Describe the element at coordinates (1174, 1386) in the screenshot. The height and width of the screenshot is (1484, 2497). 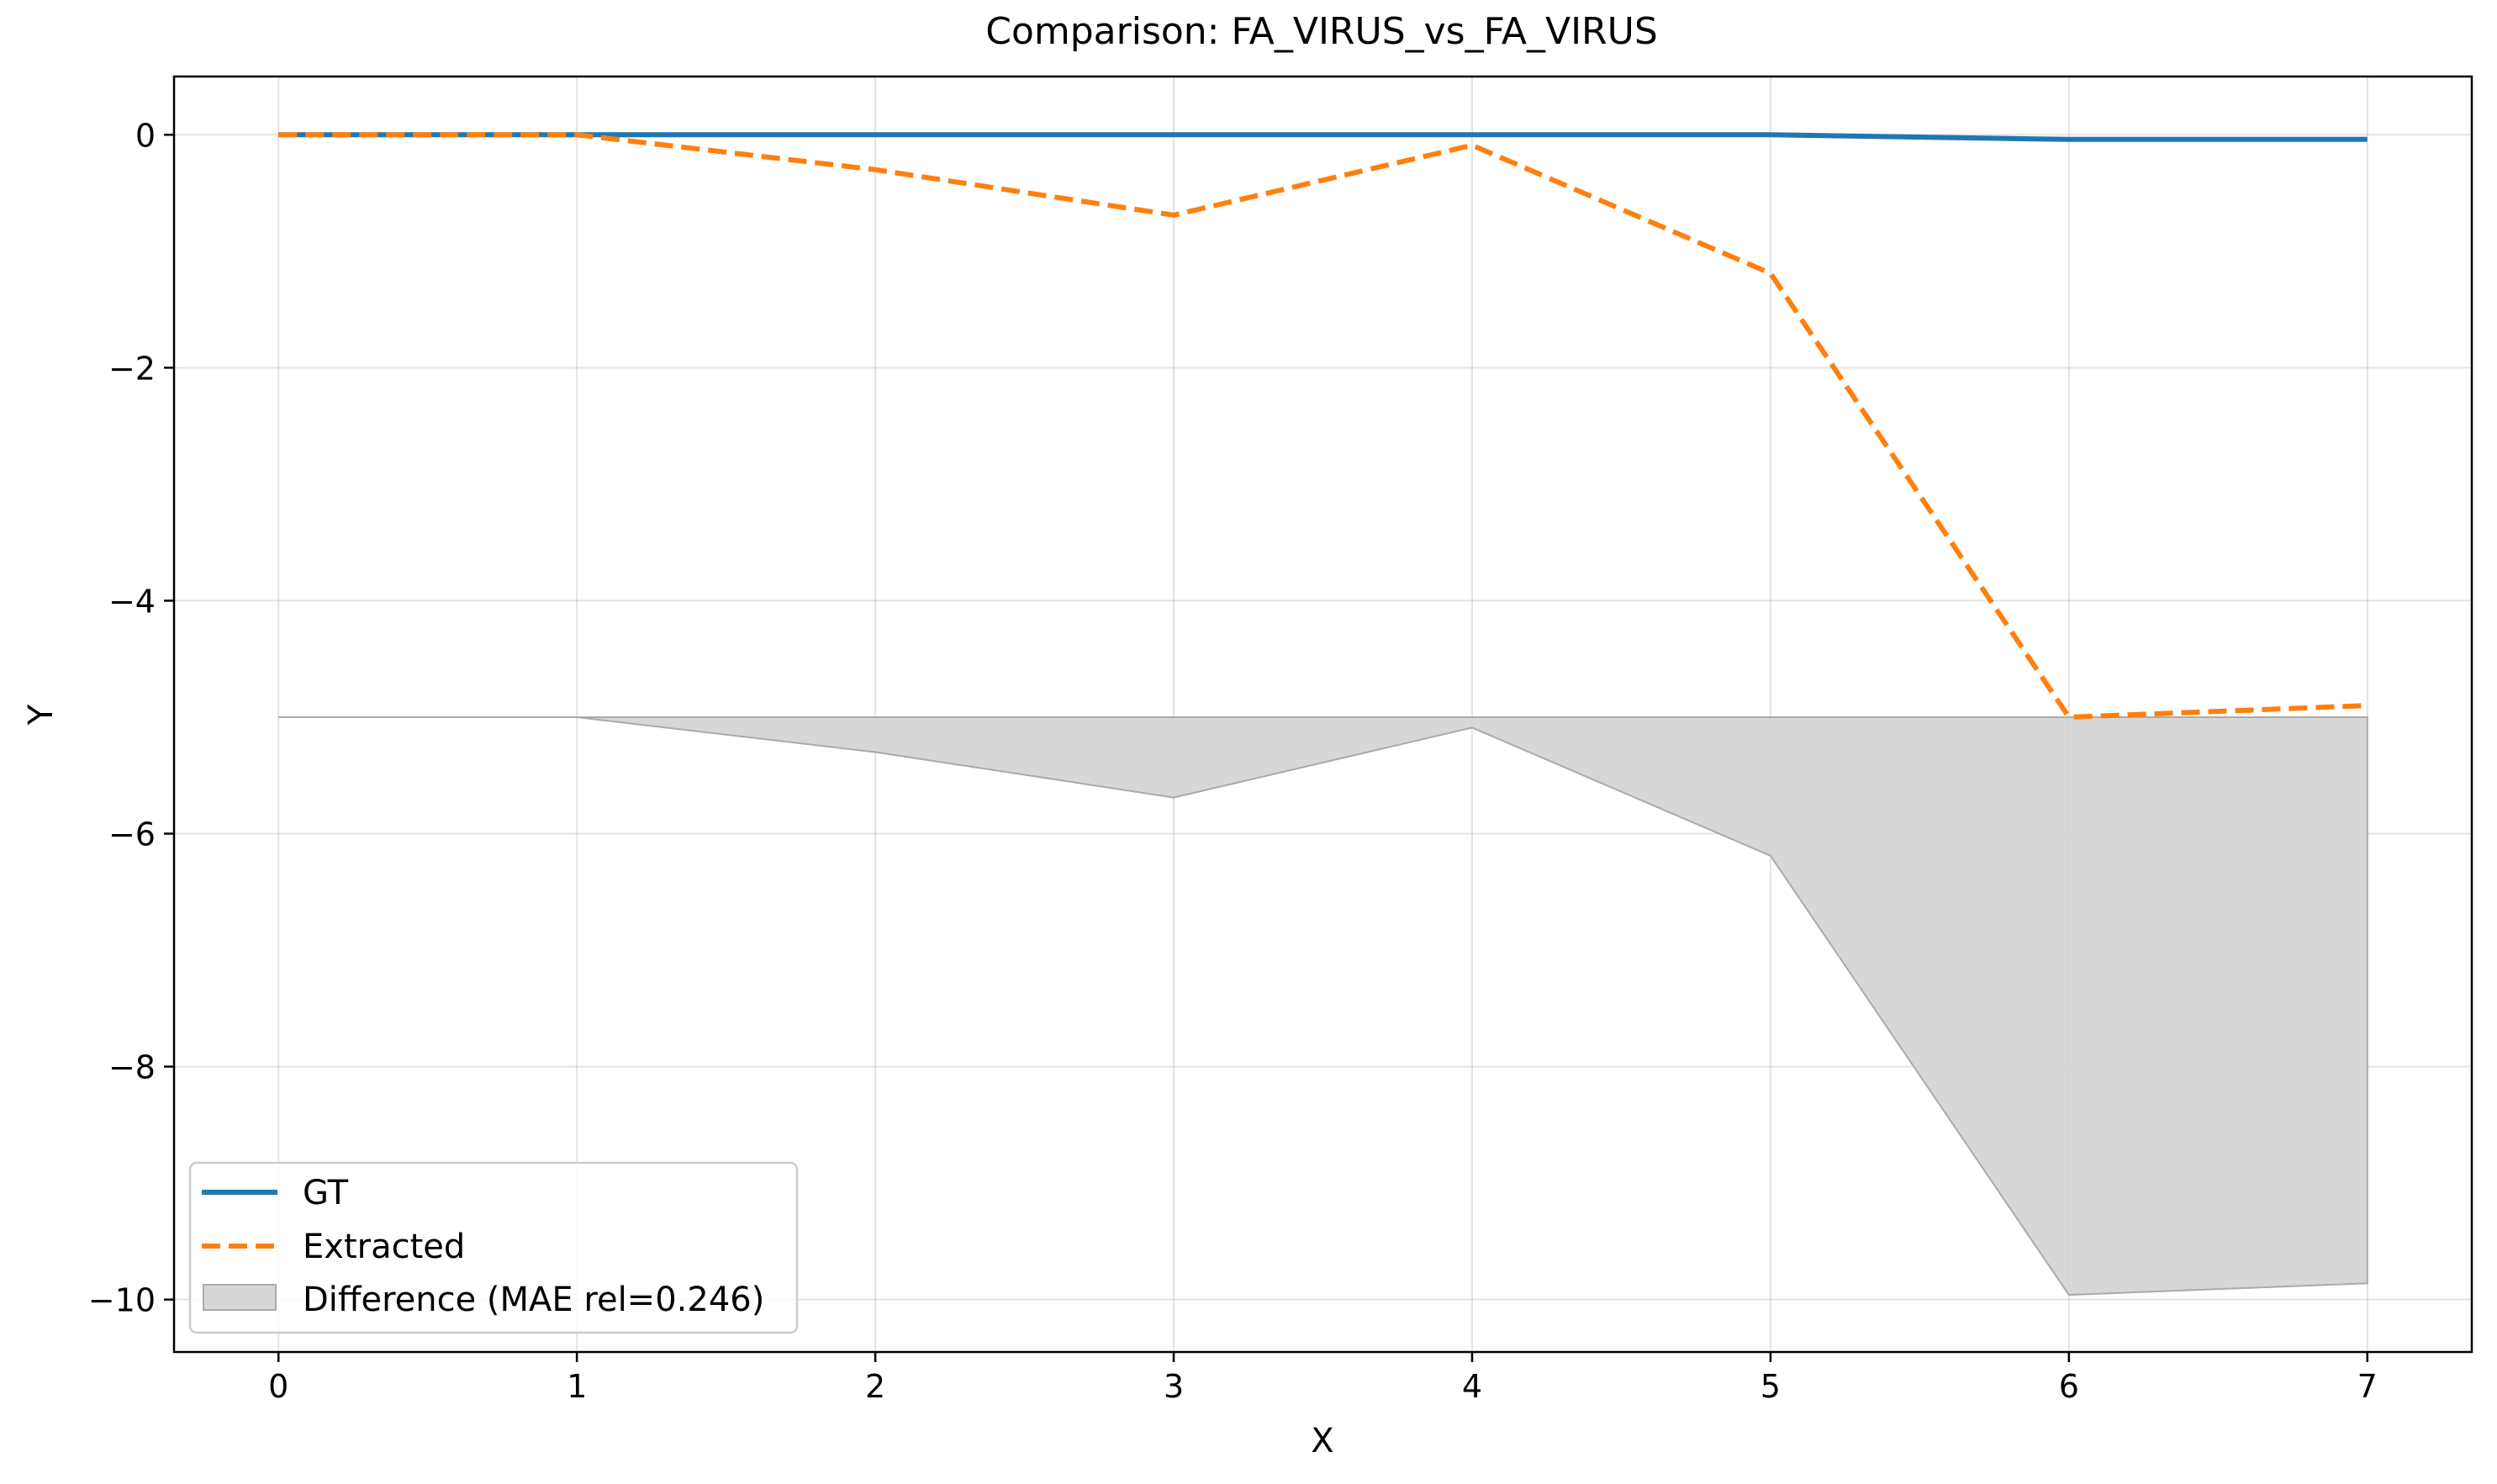
I see `x-tick-label: 3` at that location.